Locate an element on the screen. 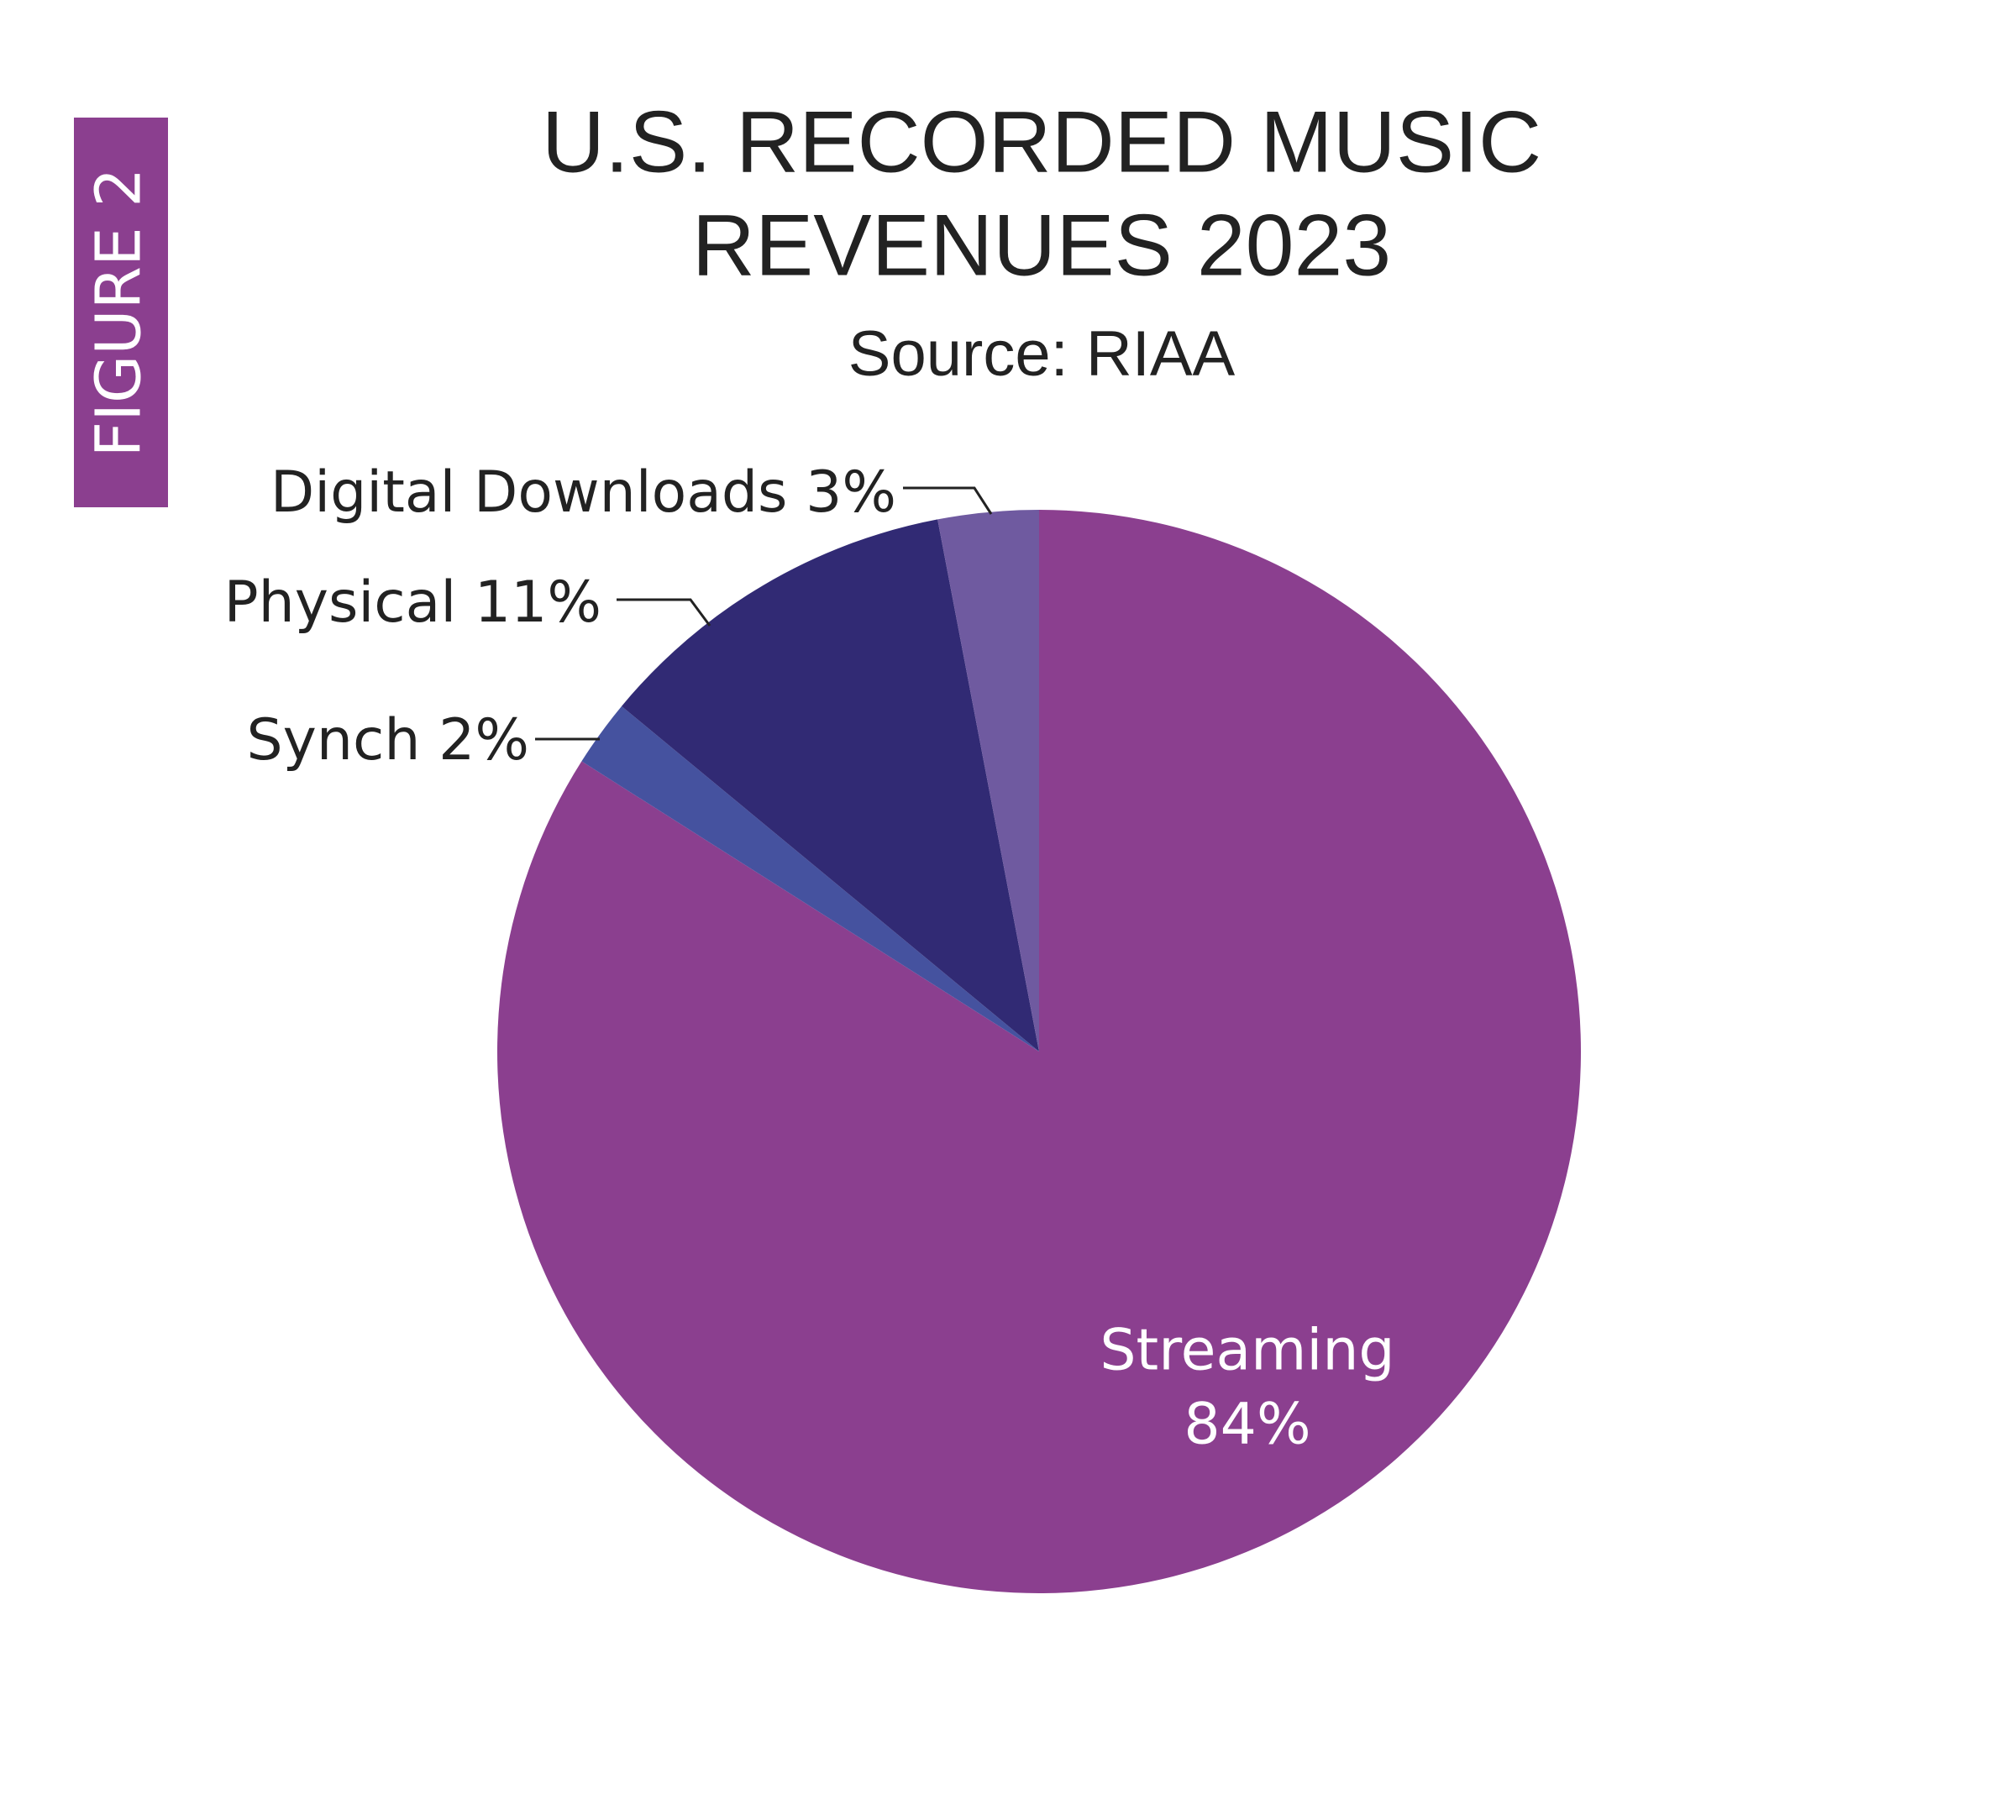 The width and height of the screenshot is (2016, 1820). slice-label-group: Synch 2% is located at coordinates (387, 740).